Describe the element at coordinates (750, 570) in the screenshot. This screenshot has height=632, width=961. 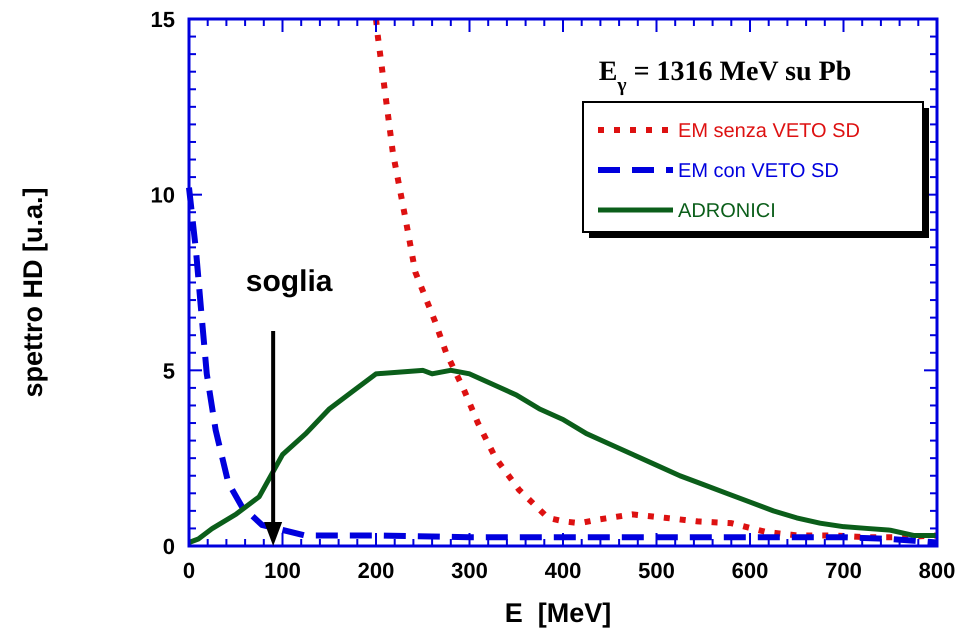
I see `x-tick-label: 600` at that location.